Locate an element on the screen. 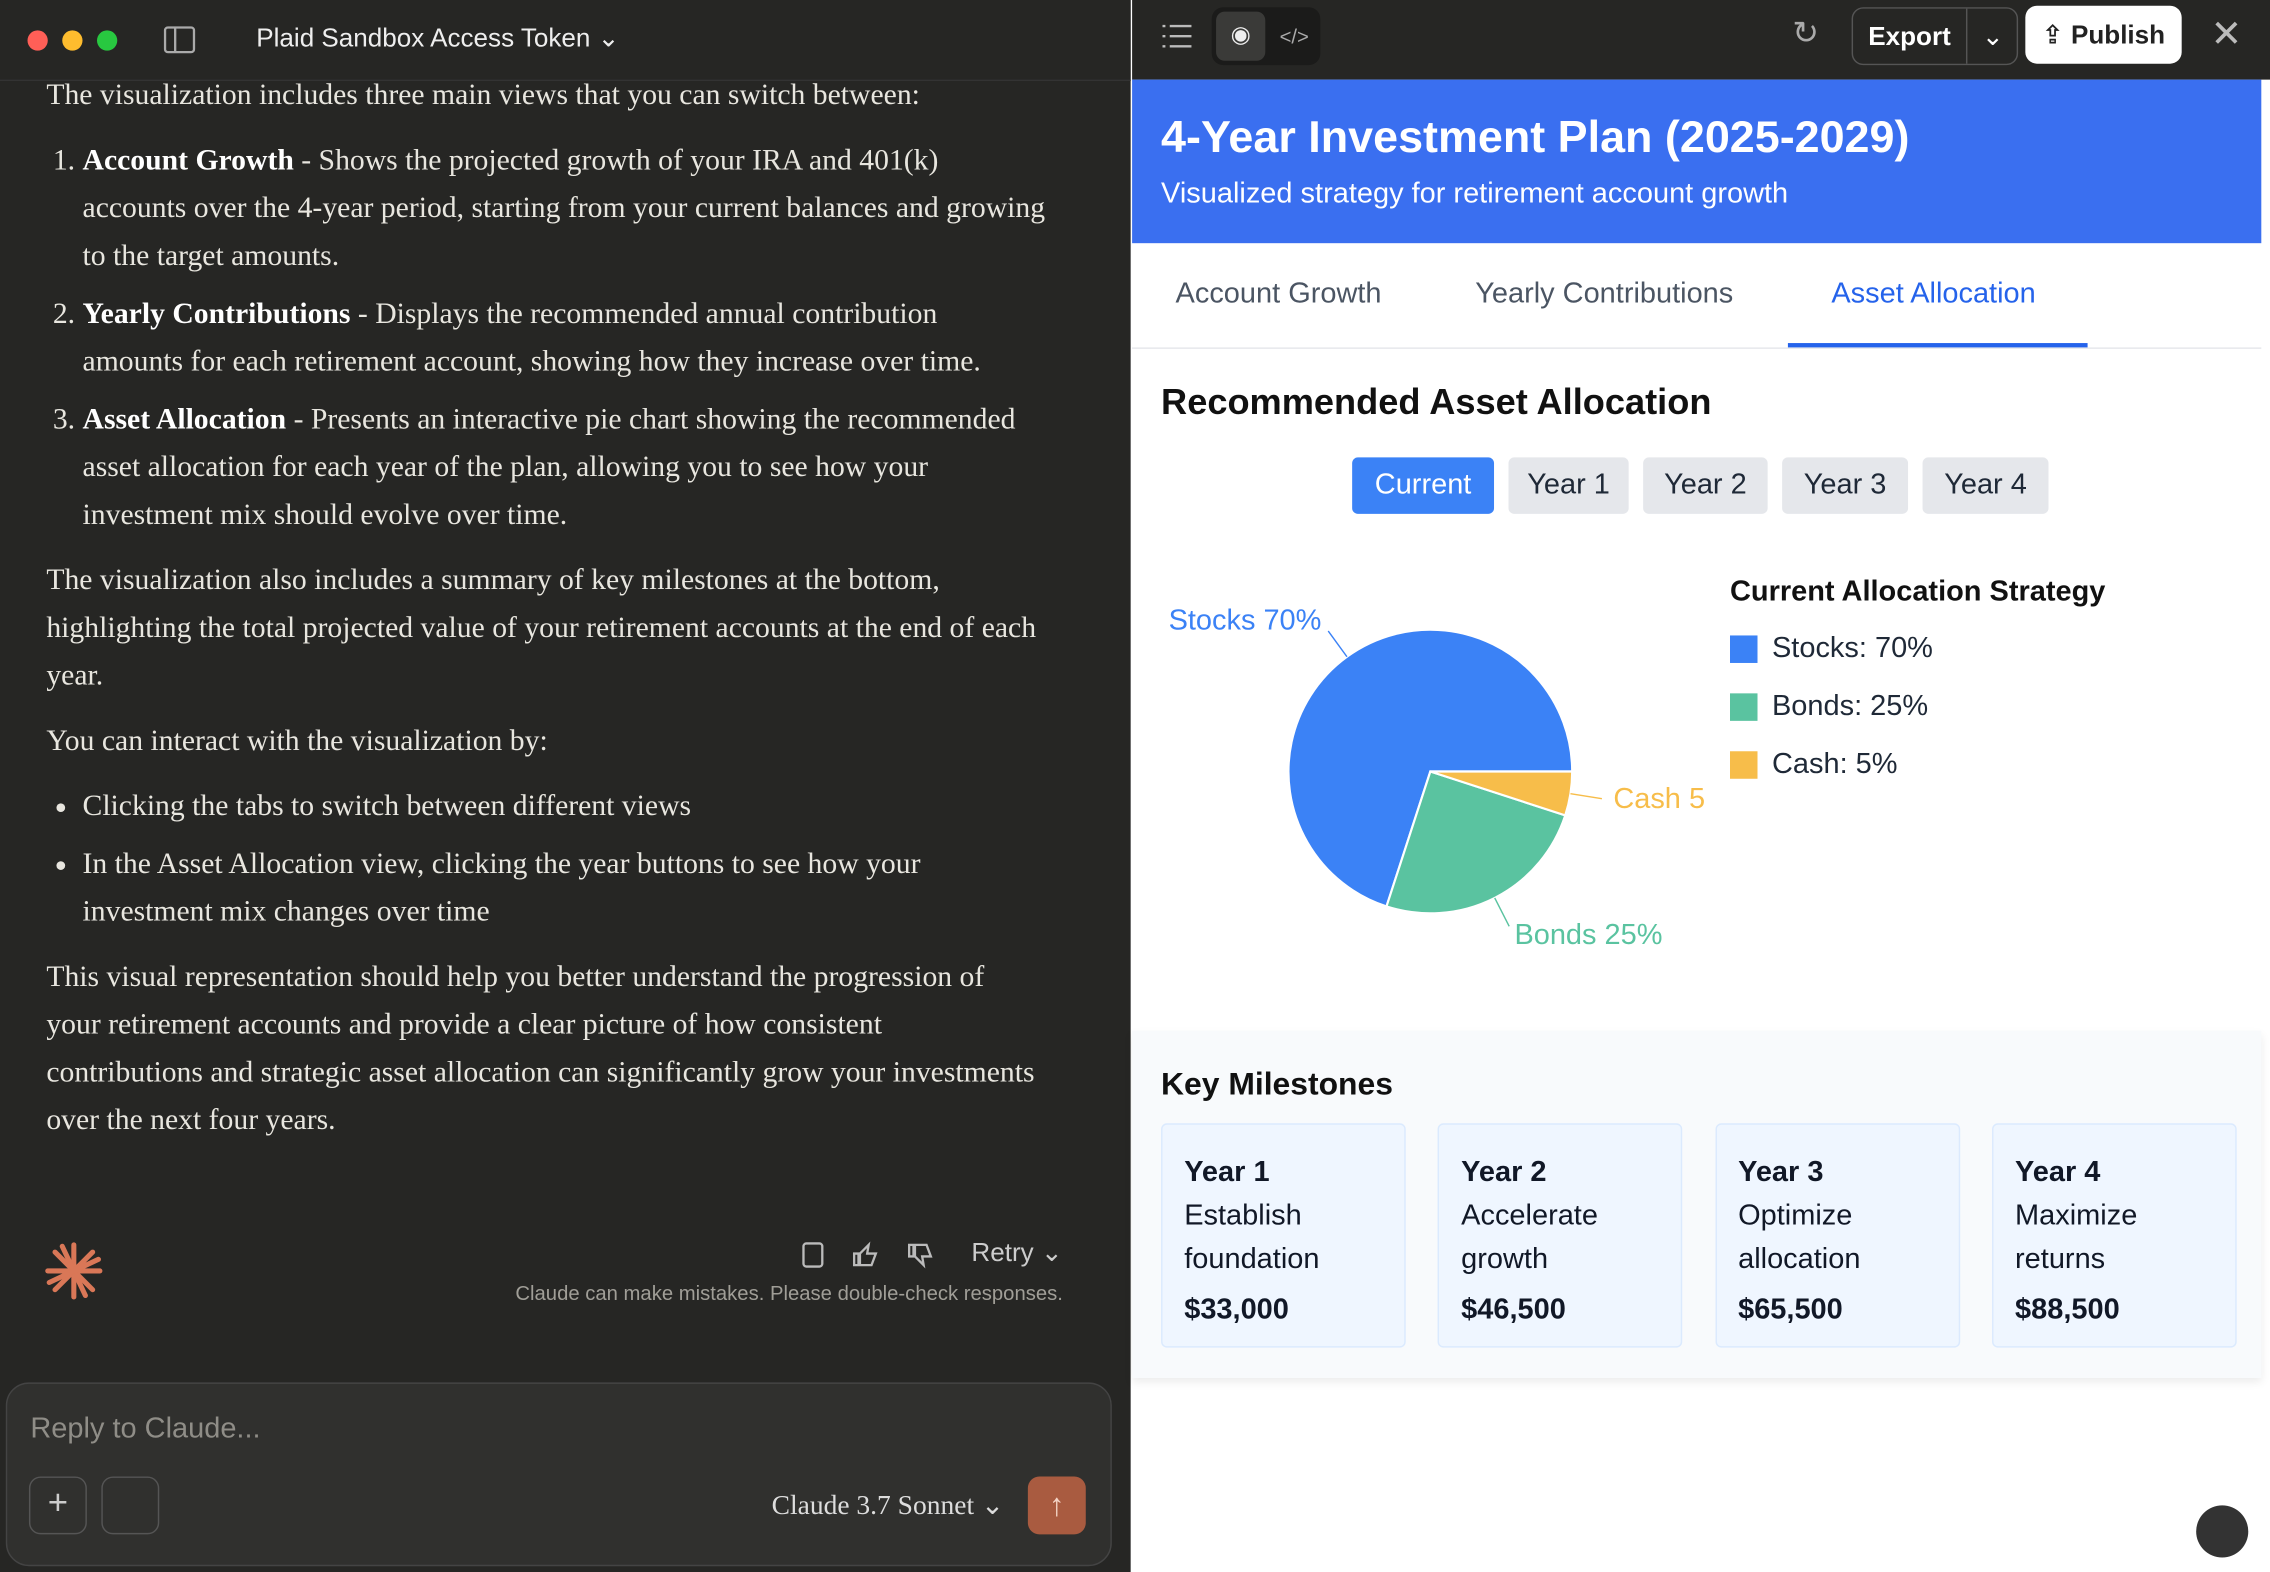 The height and width of the screenshot is (1572, 2270). milestone-year: Year 2 is located at coordinates (1504, 1172).